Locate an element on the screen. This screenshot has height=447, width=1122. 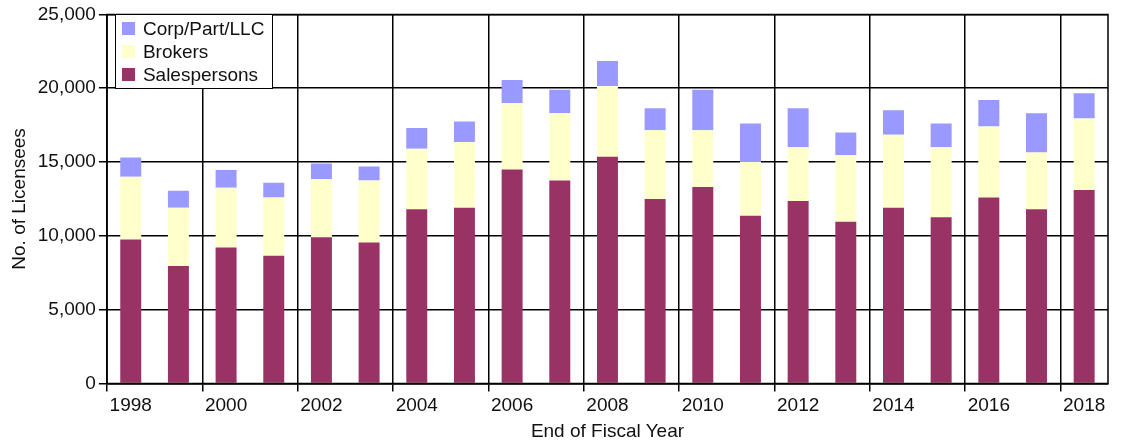
x-tick-label: 2004 is located at coordinates (417, 405).